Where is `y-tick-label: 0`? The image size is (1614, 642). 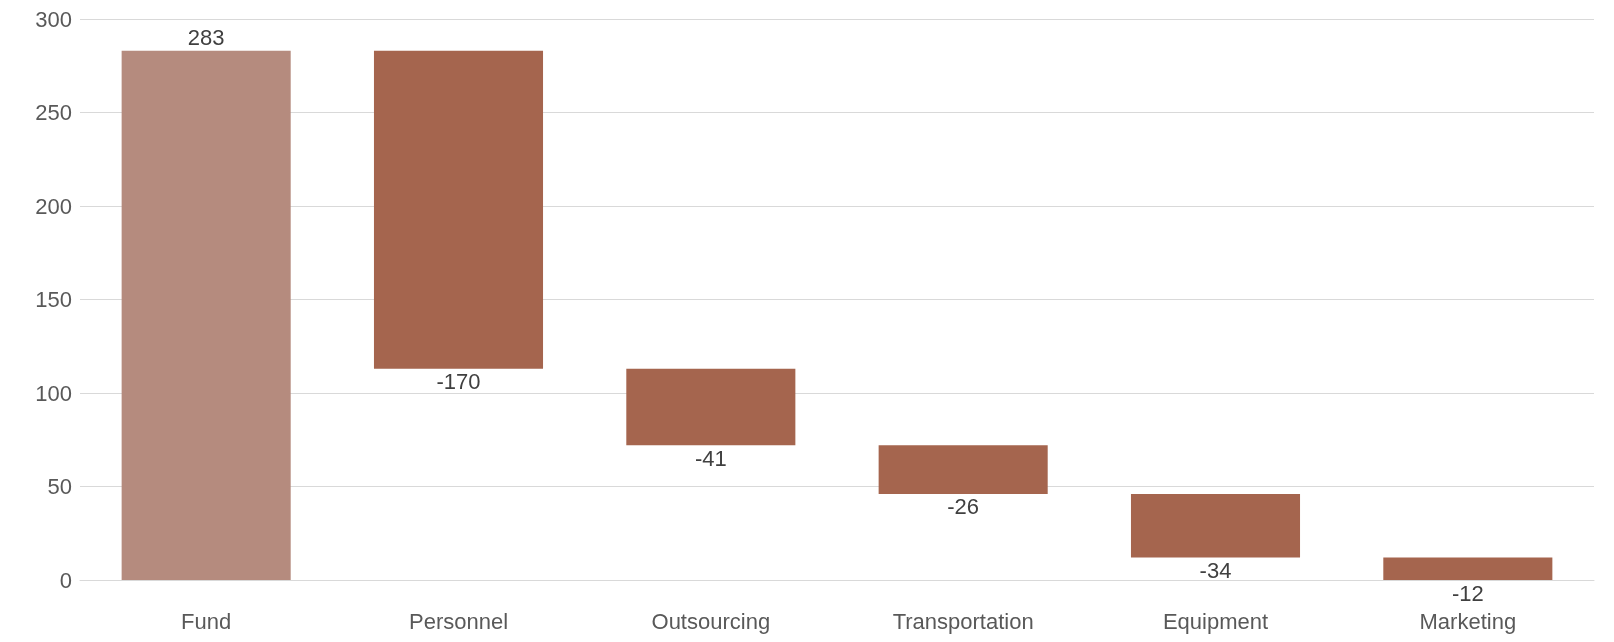 y-tick-label: 0 is located at coordinates (65, 580).